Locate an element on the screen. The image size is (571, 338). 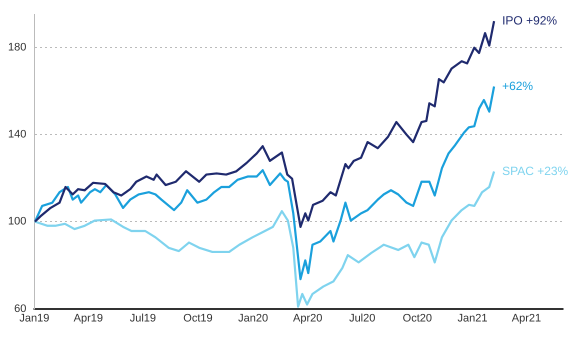
series-label: +62% is located at coordinates (518, 85).